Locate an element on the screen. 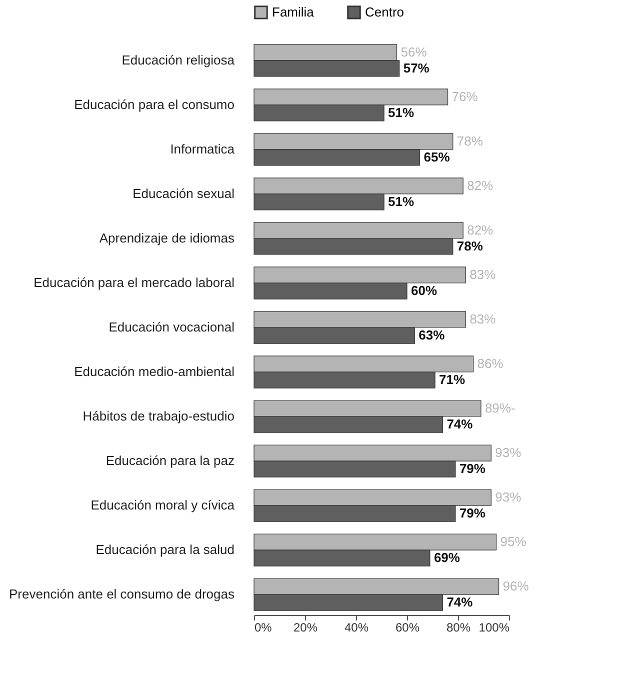 The image size is (621, 685). y-tick-label: Educación para la paz is located at coordinates (170, 460).